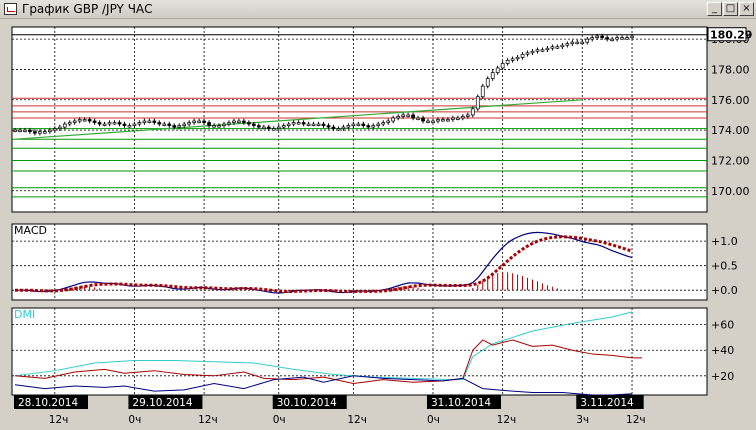 This screenshot has height=430, width=756. What do you see at coordinates (746, 9) in the screenshot?
I see `close-button: ×` at bounding box center [746, 9].